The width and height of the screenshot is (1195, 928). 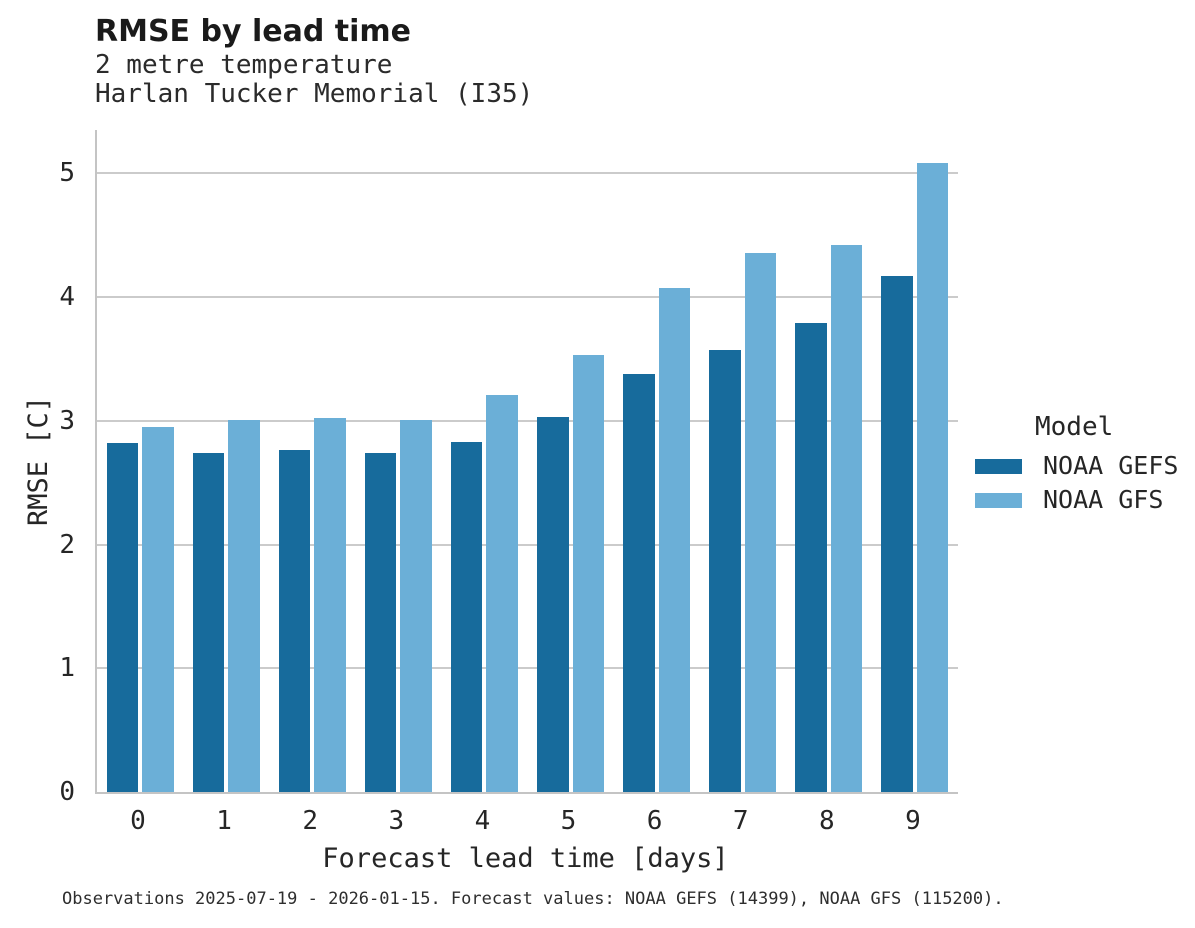 What do you see at coordinates (67, 544) in the screenshot?
I see `y-tick-label-2: 2` at bounding box center [67, 544].